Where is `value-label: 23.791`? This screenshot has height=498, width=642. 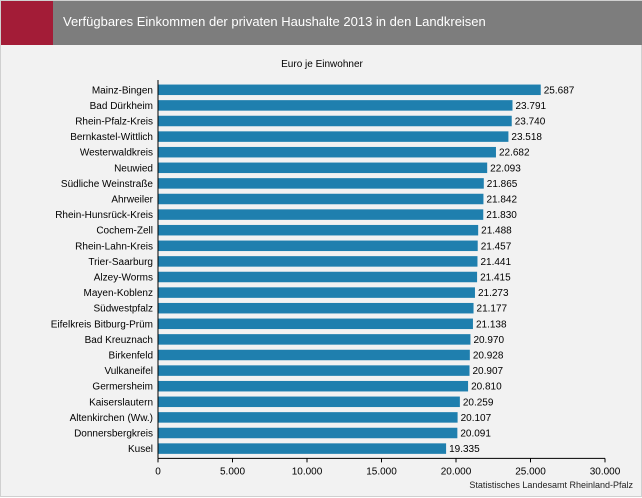
value-label: 23.791 is located at coordinates (530, 106).